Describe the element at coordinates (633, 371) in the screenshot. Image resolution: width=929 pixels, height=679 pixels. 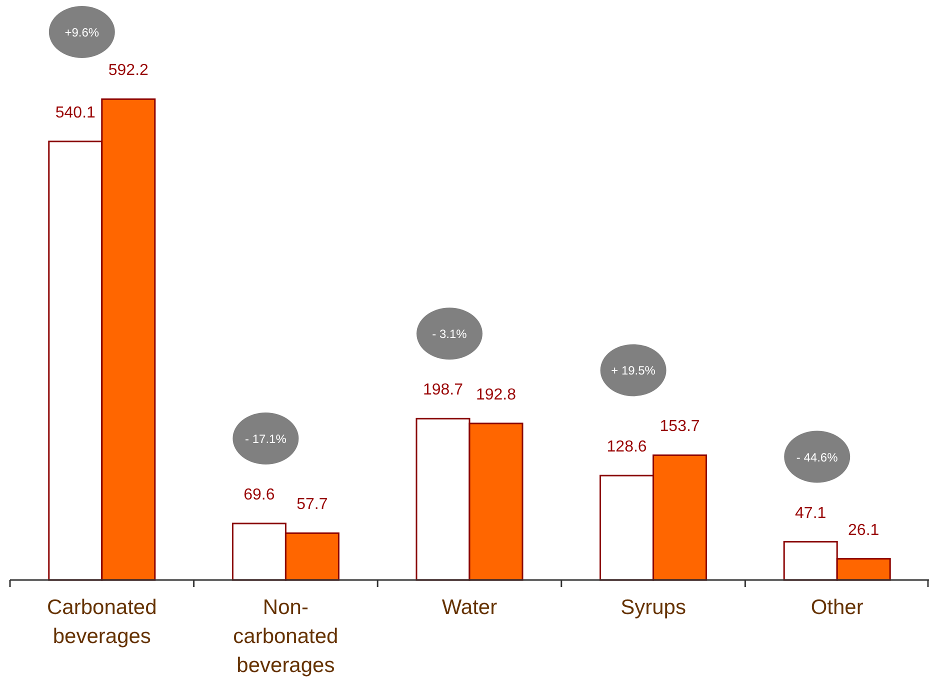
I see `annotation: + 19.5%` at that location.